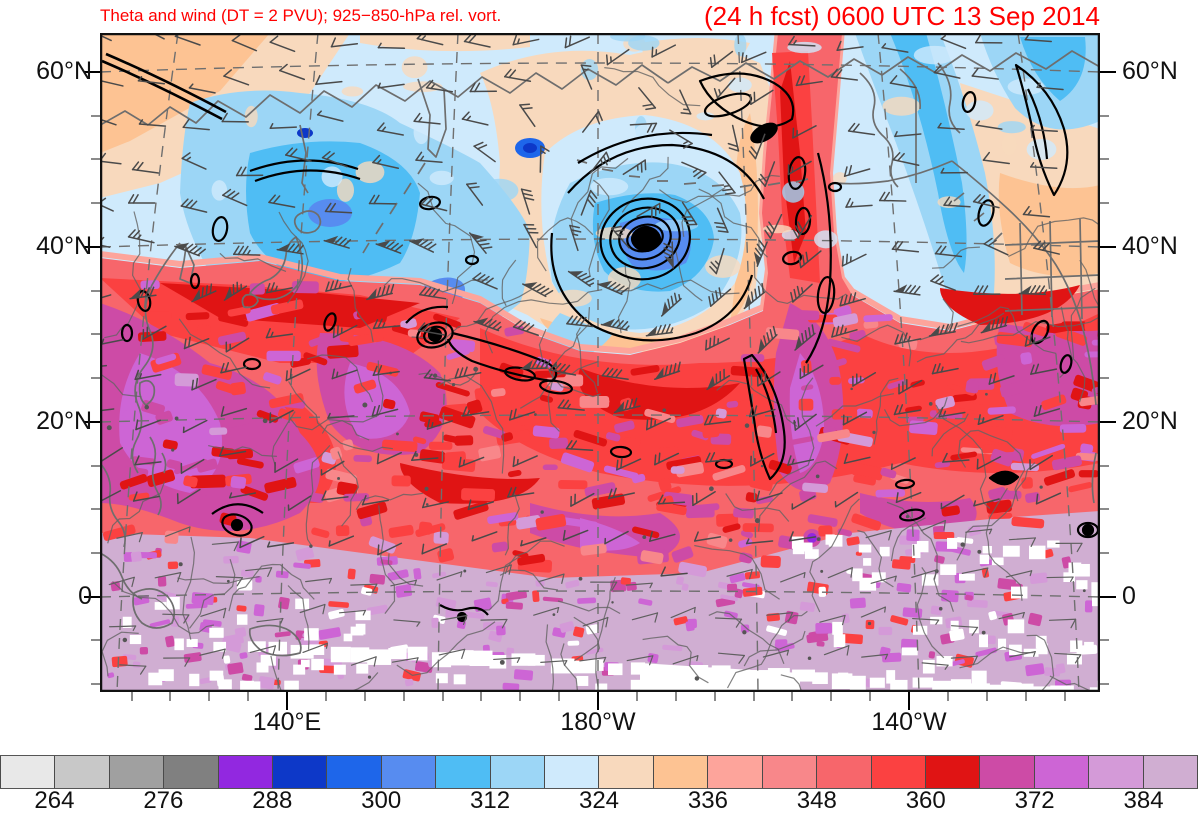 This screenshot has width=1198, height=813. I want to click on colorbar-tick-label: 312, so click(490, 800).